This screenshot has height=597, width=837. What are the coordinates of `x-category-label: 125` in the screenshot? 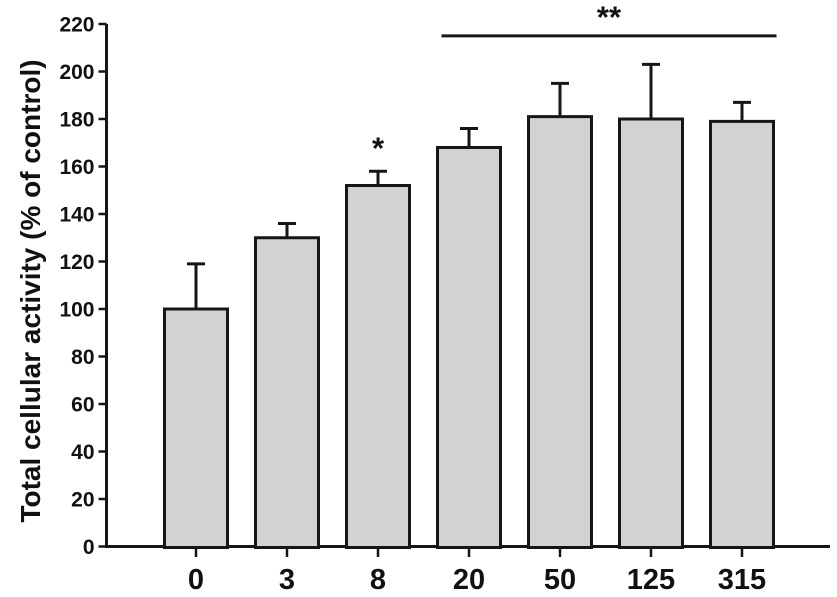 It's located at (651, 580).